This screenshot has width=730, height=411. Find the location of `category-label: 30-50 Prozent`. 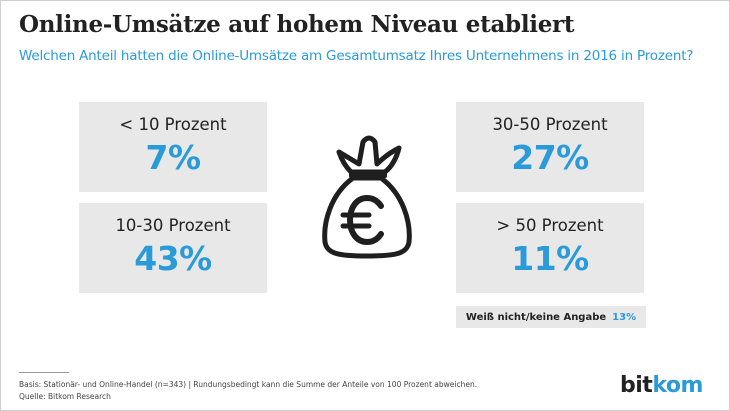

category-label: 30-50 Prozent is located at coordinates (550, 124).